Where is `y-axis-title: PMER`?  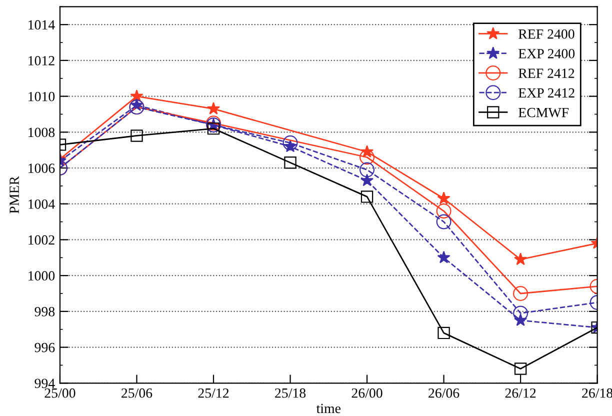 y-axis-title: PMER is located at coordinates (14, 195).